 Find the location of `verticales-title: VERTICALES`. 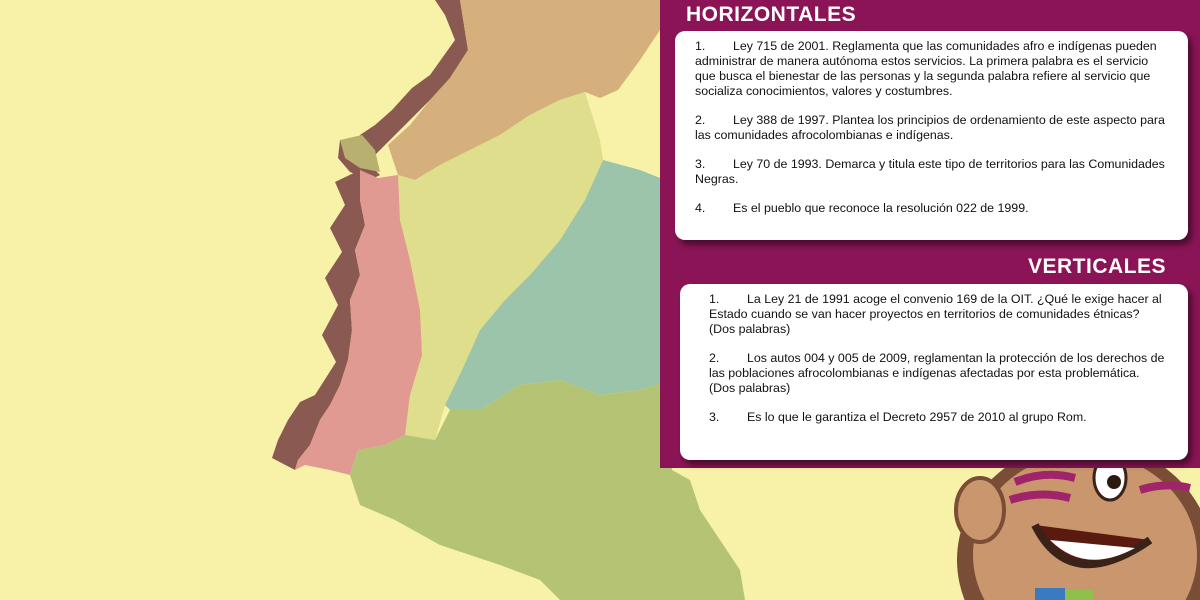

verticales-title: VERTICALES is located at coordinates (1096, 266).